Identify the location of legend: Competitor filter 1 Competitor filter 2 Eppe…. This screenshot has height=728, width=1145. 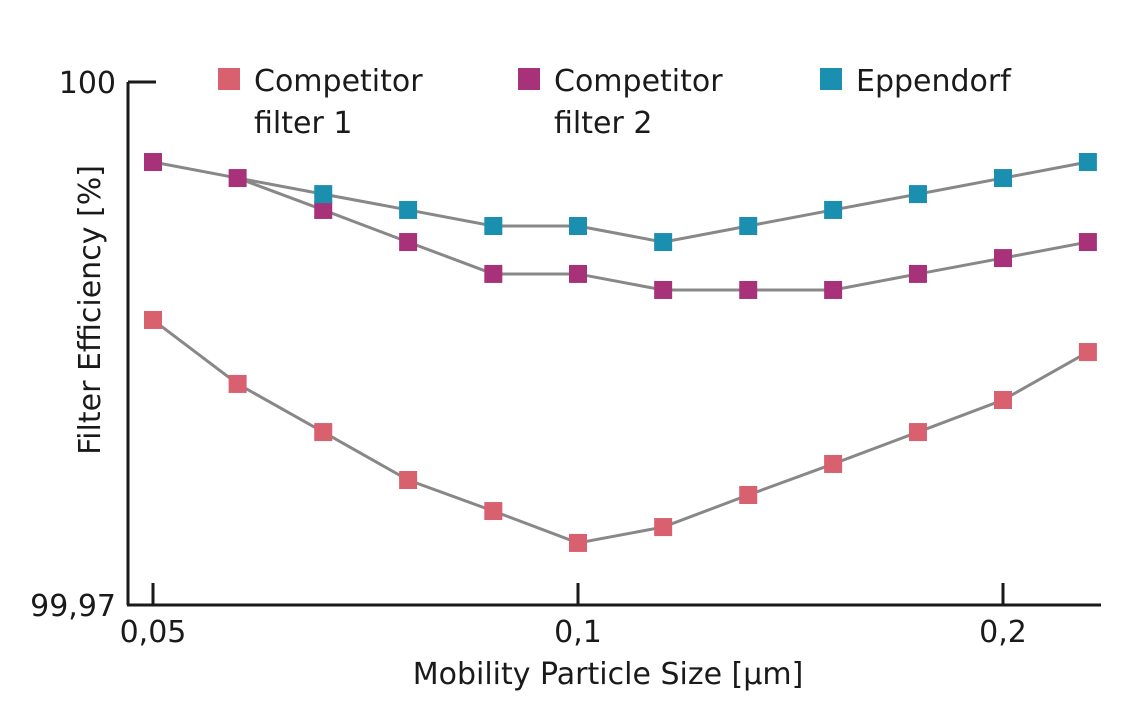
(615, 102).